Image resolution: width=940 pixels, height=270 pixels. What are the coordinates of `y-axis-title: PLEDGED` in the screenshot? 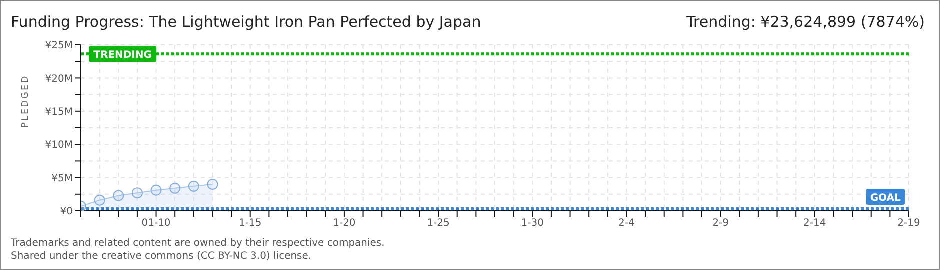 It's located at (26, 101).